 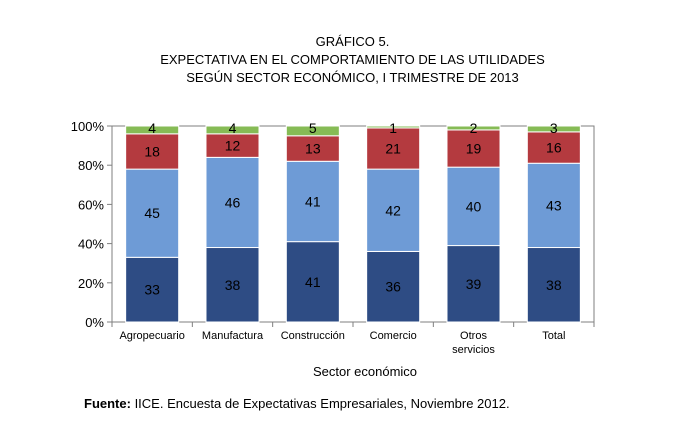 What do you see at coordinates (473, 350) in the screenshot?
I see `x-tick-label: servicios` at bounding box center [473, 350].